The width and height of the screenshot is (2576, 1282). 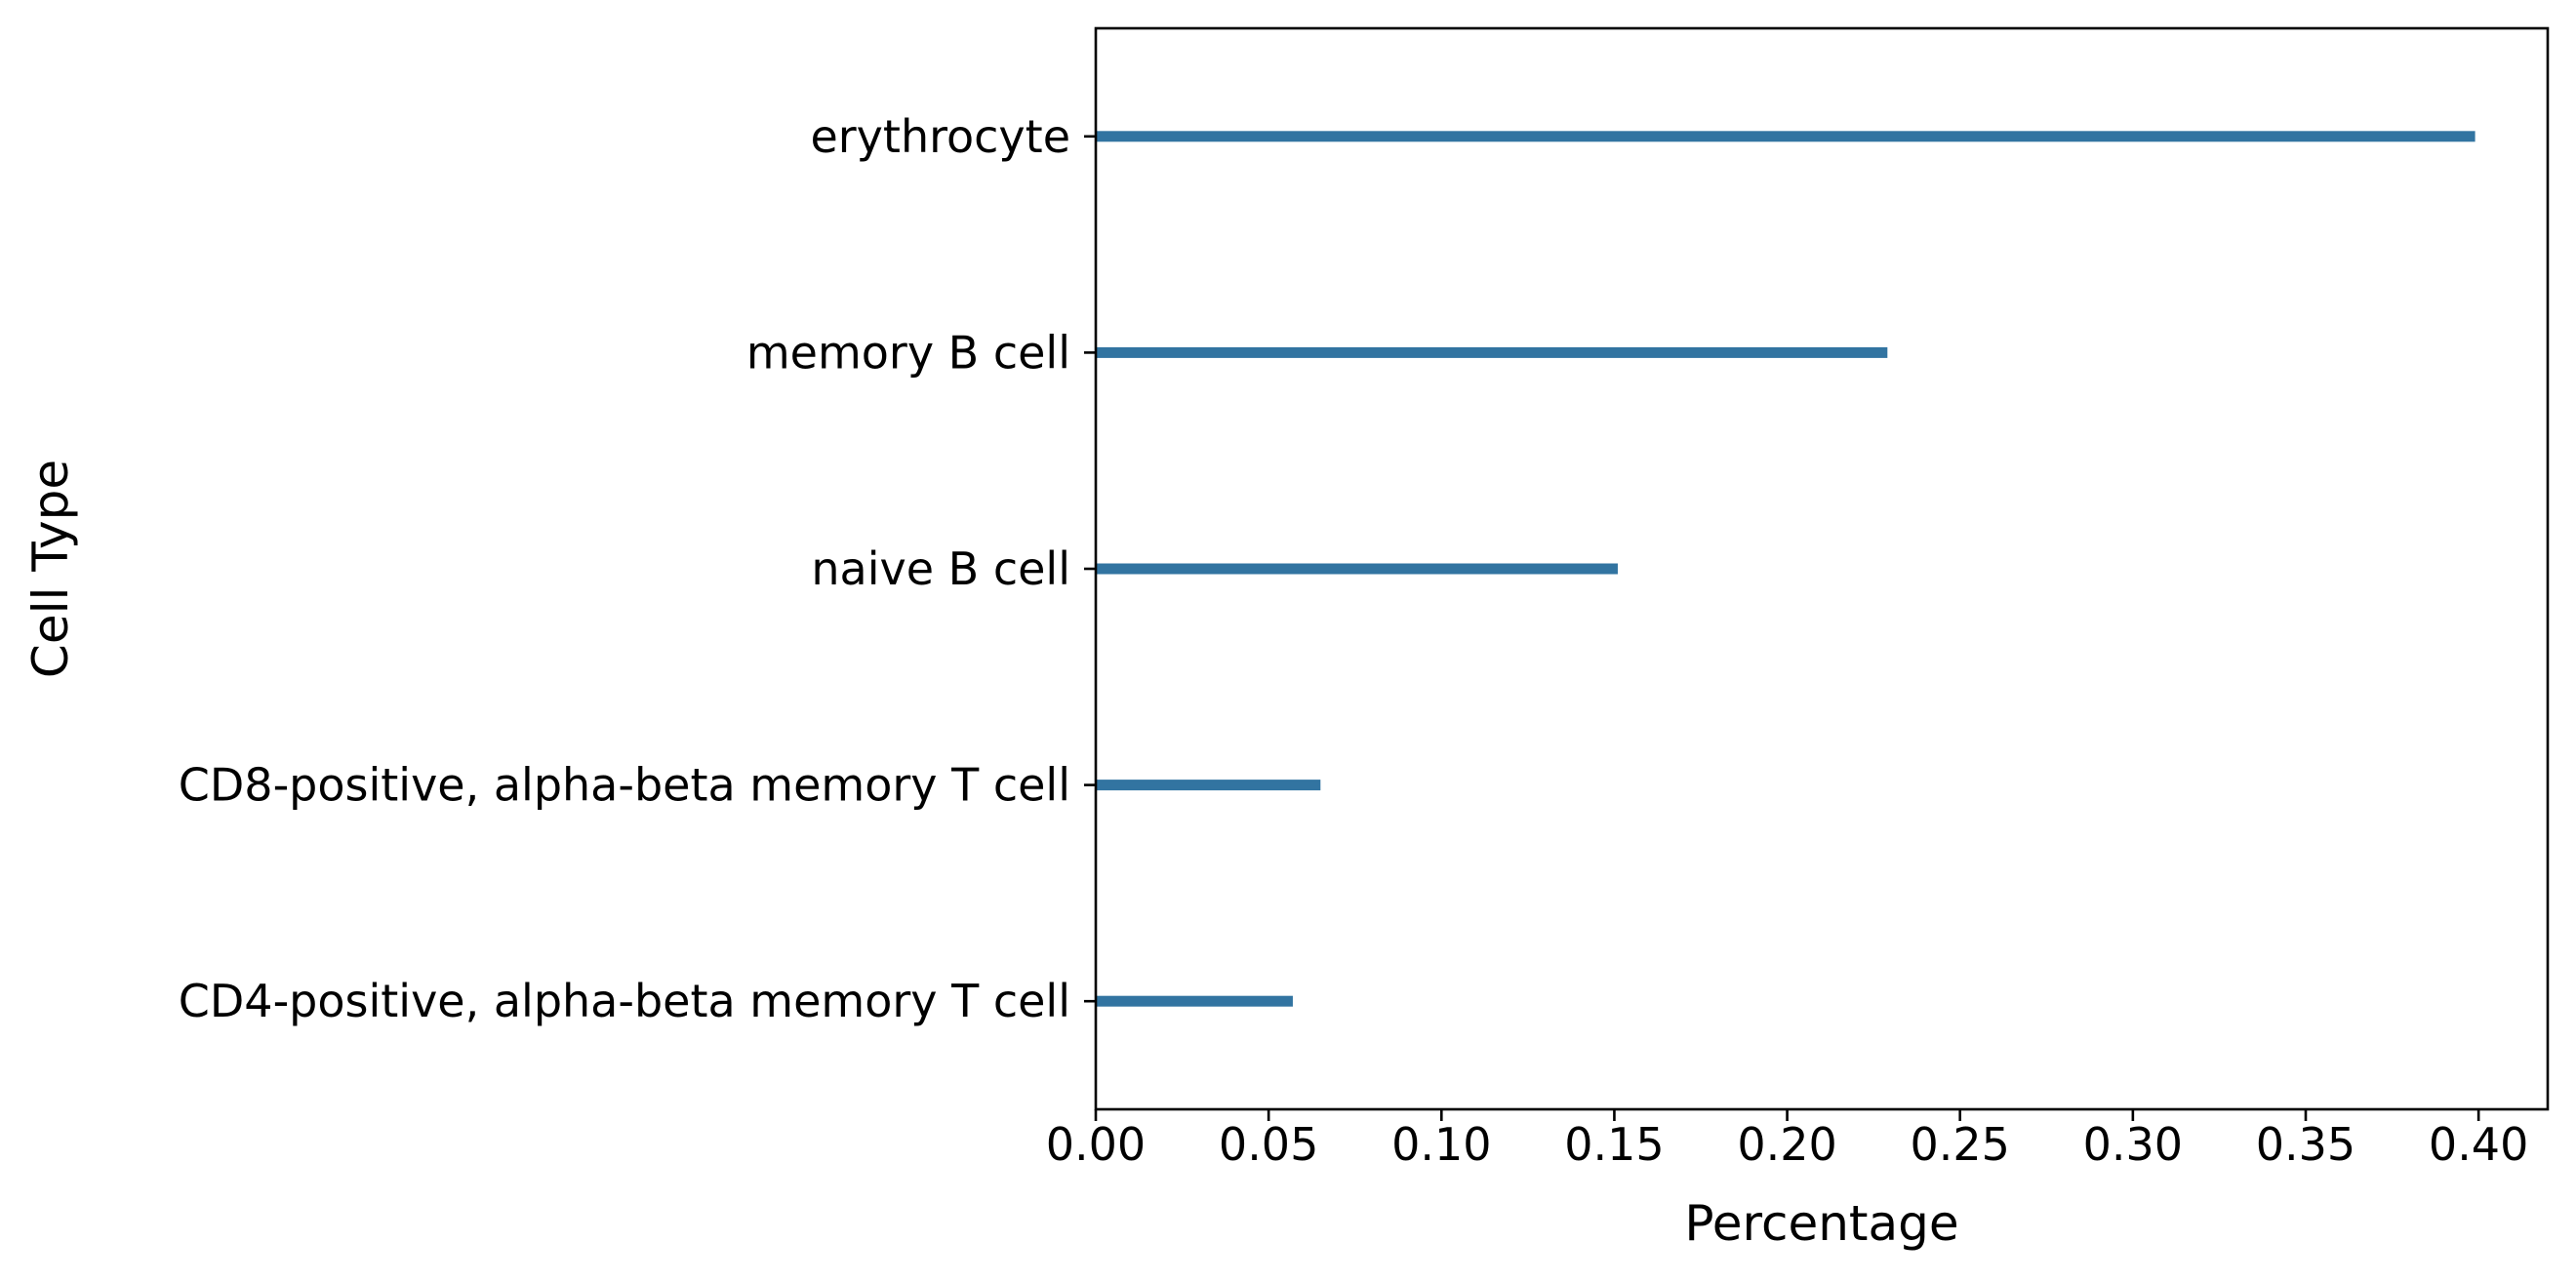 What do you see at coordinates (1960, 1144) in the screenshot?
I see `x-tick-label: 0.25` at bounding box center [1960, 1144].